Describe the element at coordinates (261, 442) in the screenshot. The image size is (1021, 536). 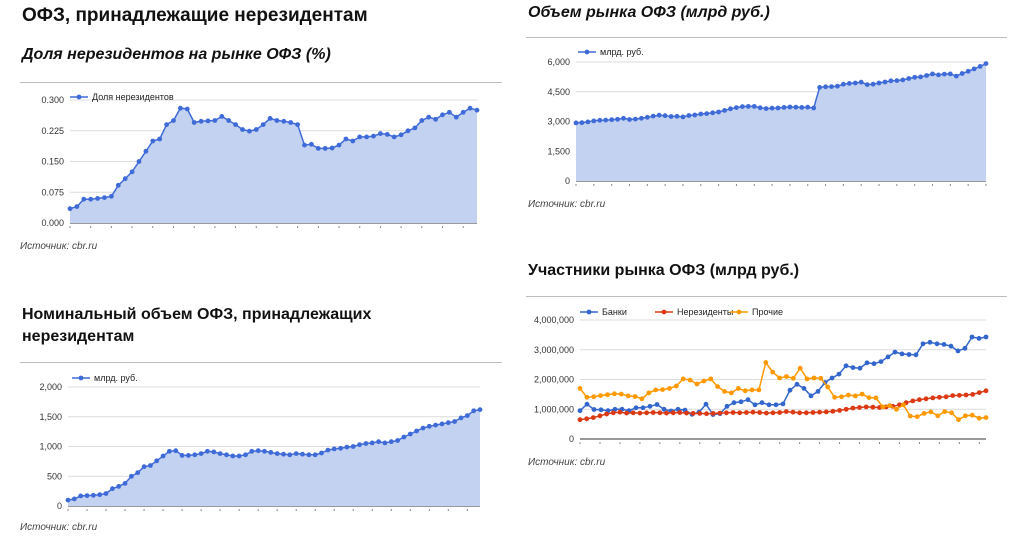
I see `chart-nominal-nonres: 0 500 1,000 1,500 2,000 млрд. руб.` at that location.